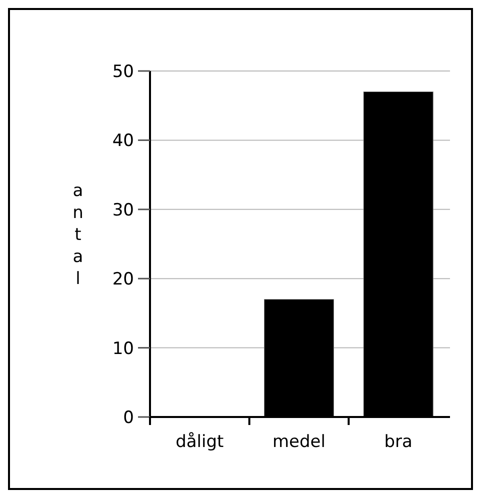  What do you see at coordinates (78, 235) in the screenshot?
I see `y-axis-title: antal` at bounding box center [78, 235].